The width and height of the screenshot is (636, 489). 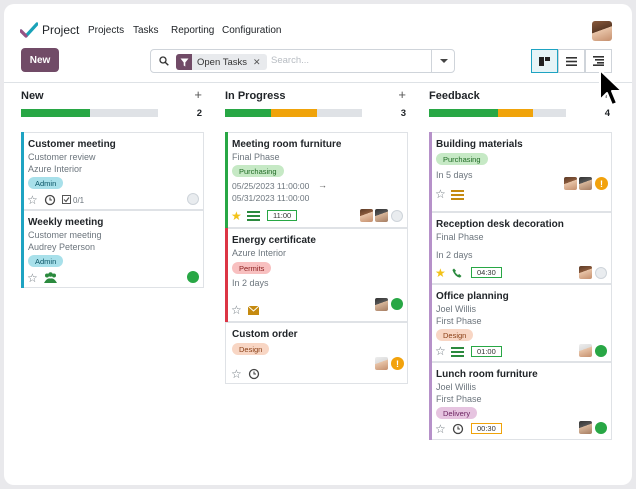 What do you see at coordinates (62, 247) in the screenshot?
I see `card-customer: Audrey Peterson` at bounding box center [62, 247].